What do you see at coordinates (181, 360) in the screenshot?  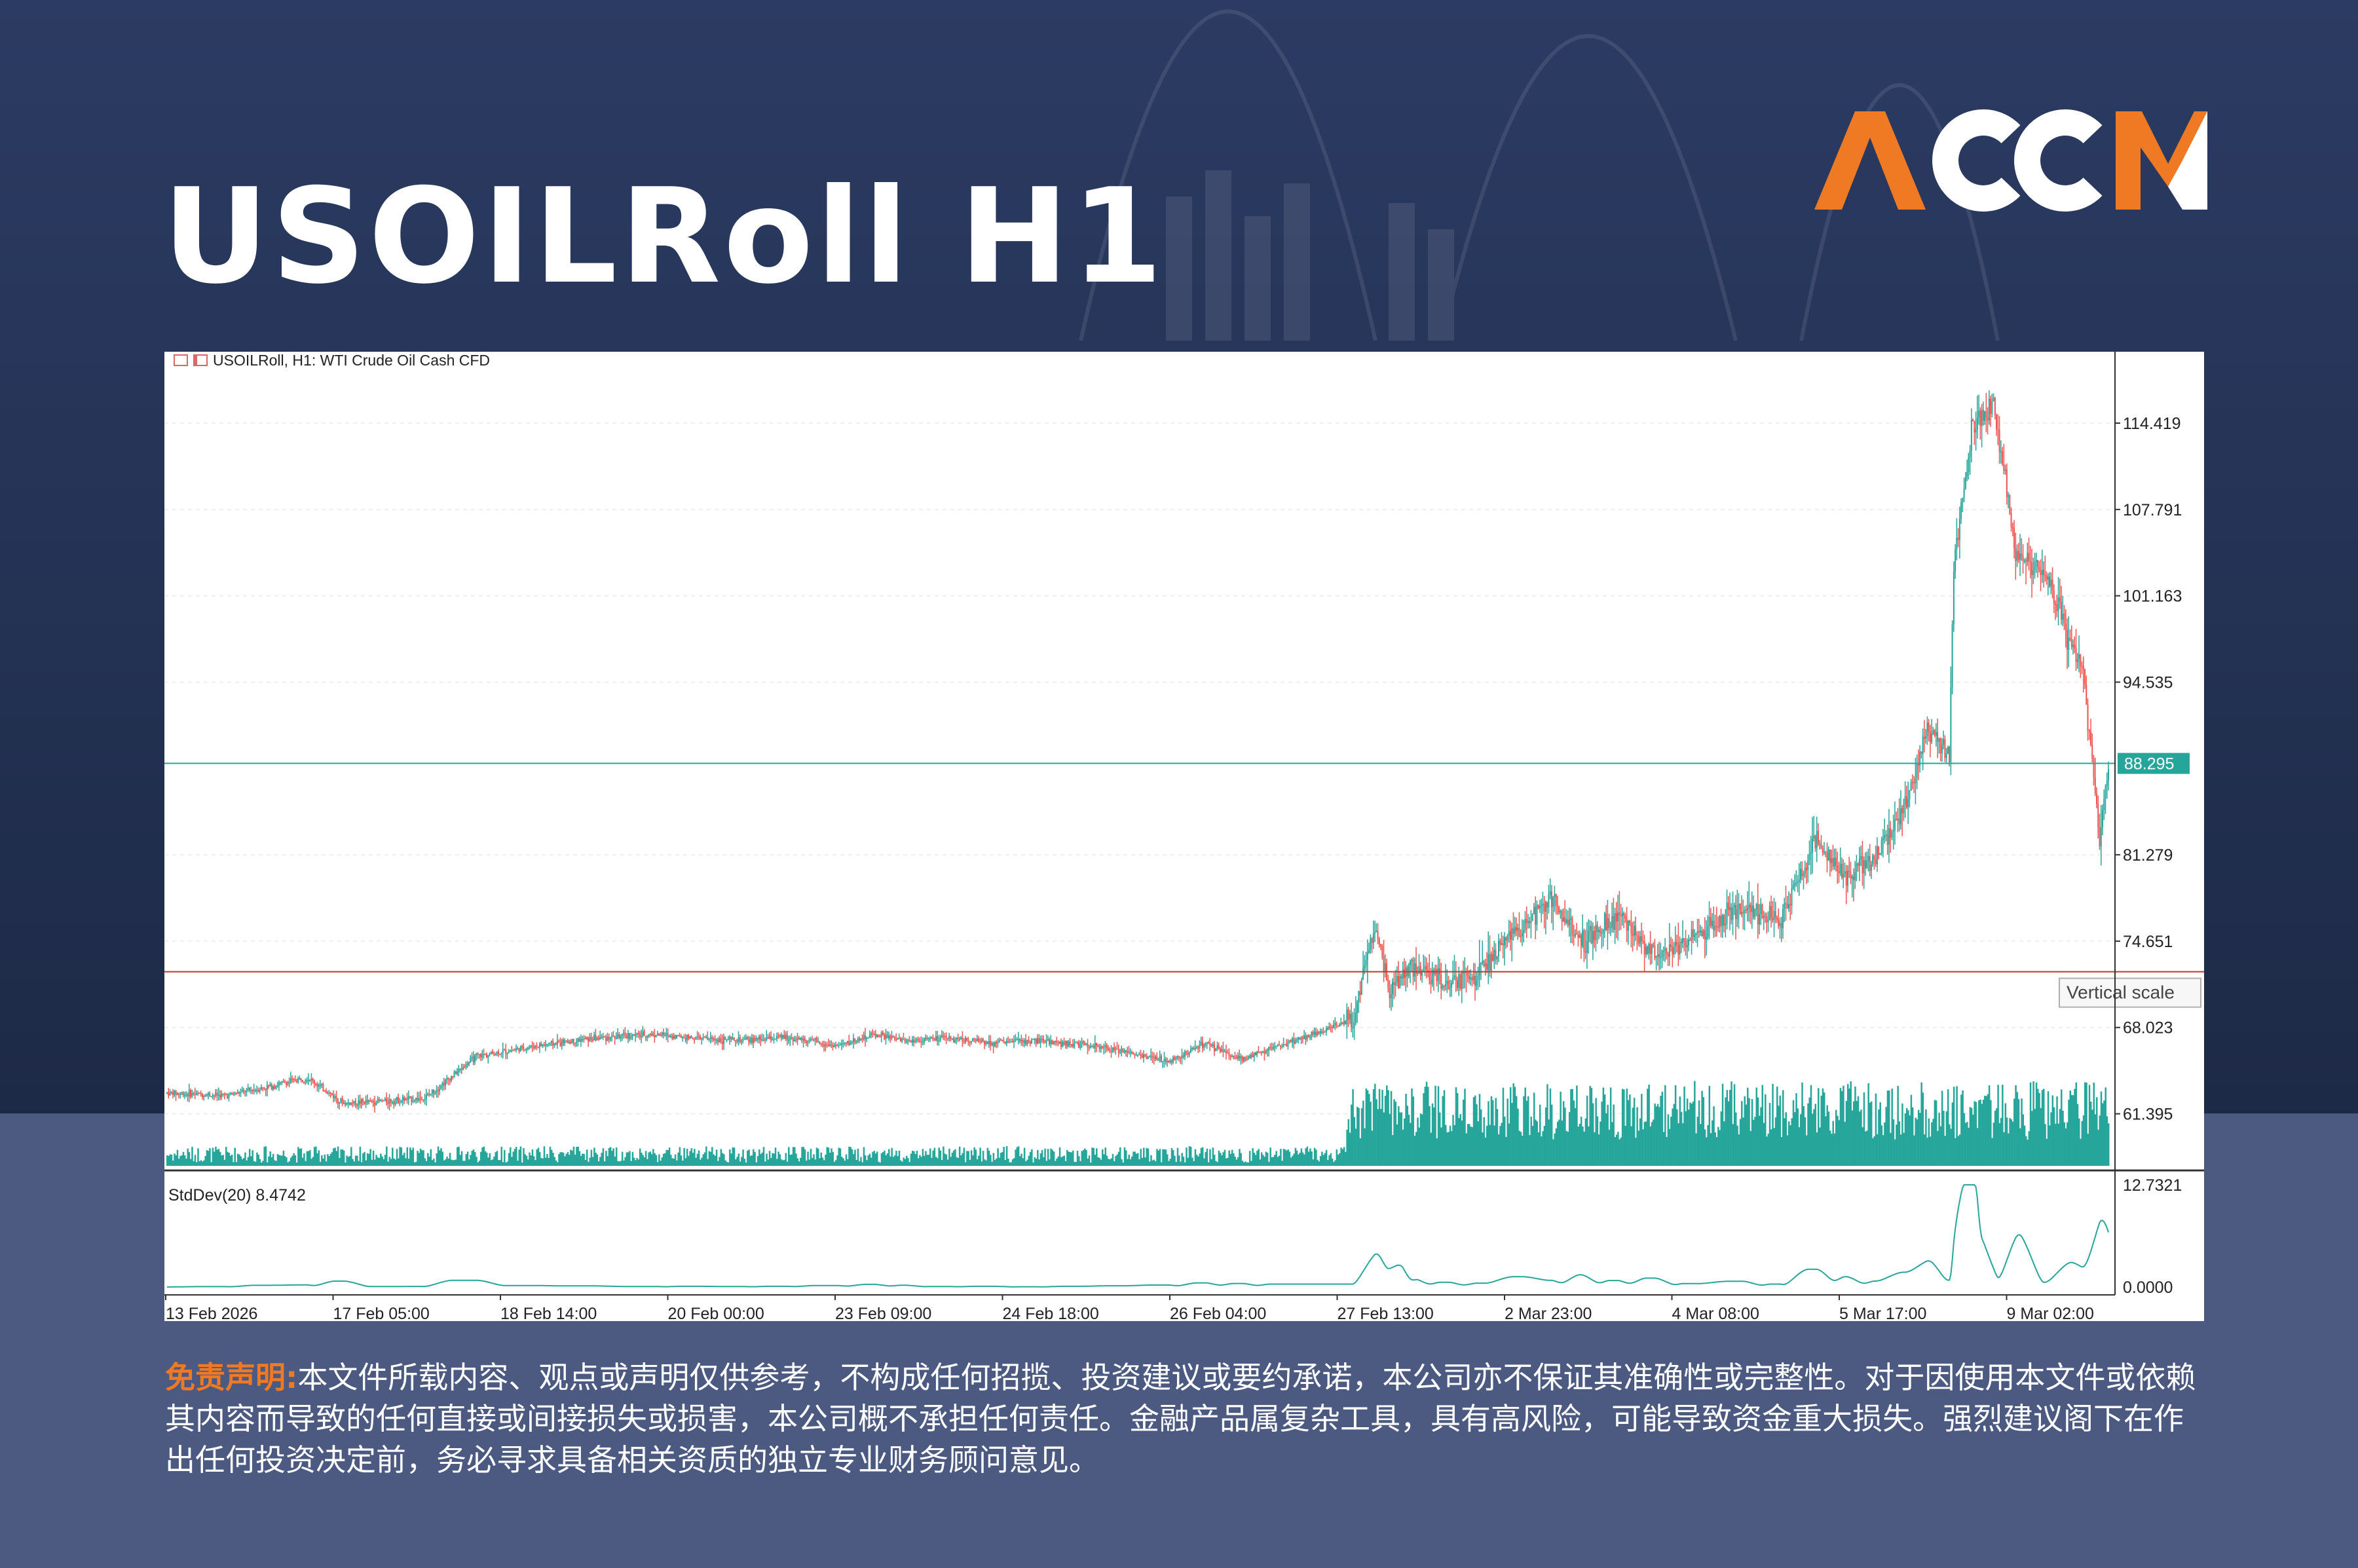 I see `chart-list-icon` at bounding box center [181, 360].